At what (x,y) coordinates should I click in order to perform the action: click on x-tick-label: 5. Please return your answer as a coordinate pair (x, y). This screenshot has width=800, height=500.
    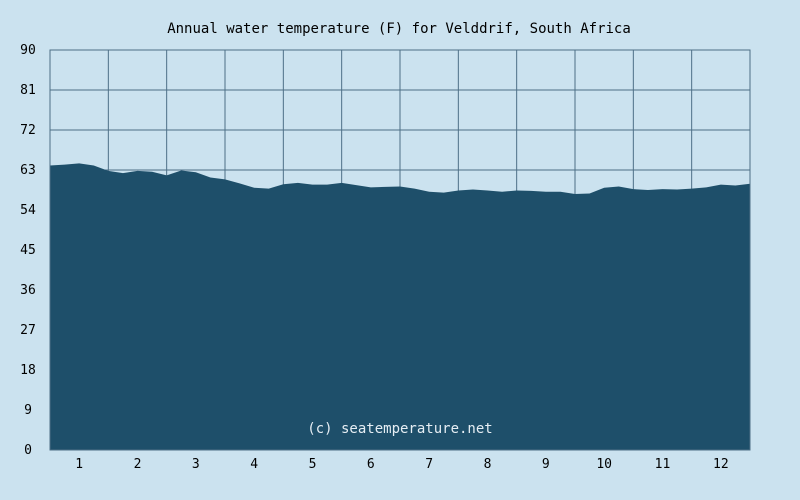
    Looking at the image, I should click on (313, 464).